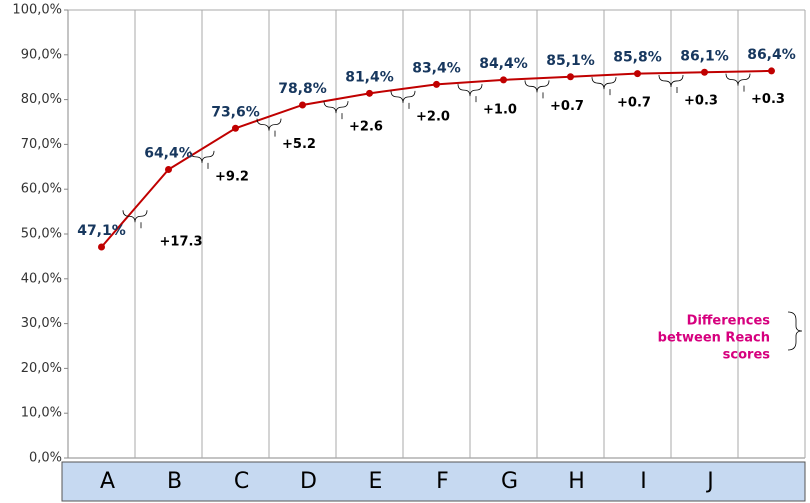  Describe the element at coordinates (376, 481) in the screenshot. I see `x-tick-label: E` at that location.